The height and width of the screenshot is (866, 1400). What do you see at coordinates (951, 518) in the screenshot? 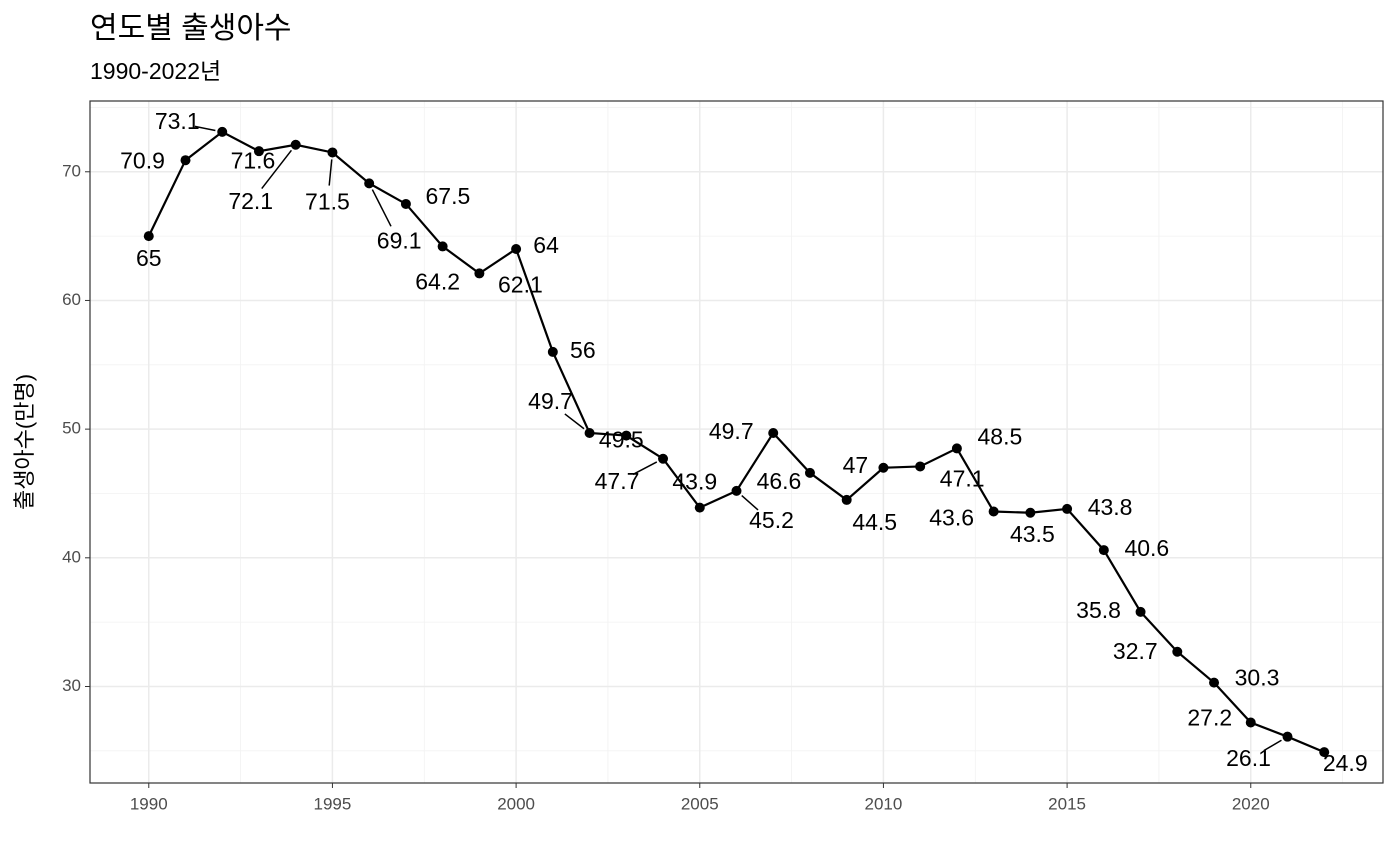
I see `data-label: 43.6` at bounding box center [951, 518].